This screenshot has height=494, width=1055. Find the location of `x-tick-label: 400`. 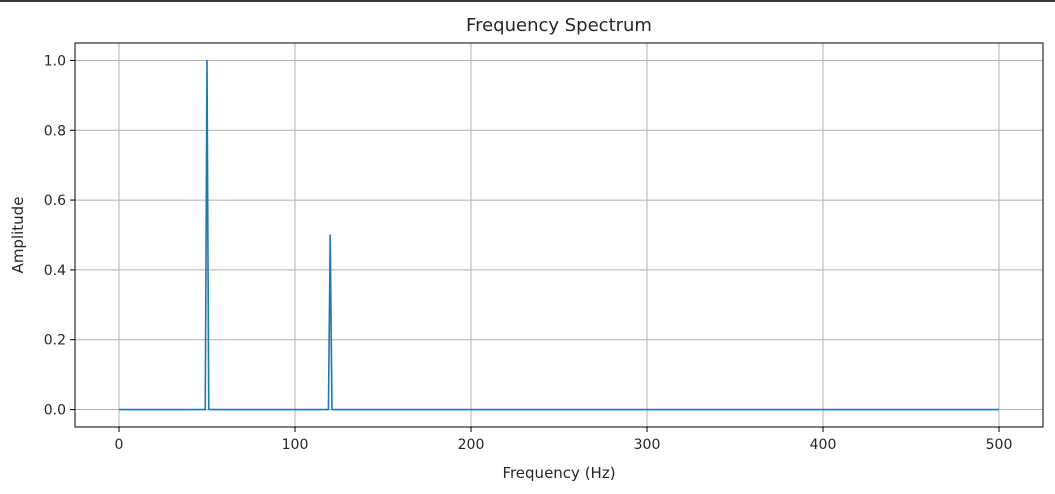

x-tick-label: 400 is located at coordinates (823, 445).